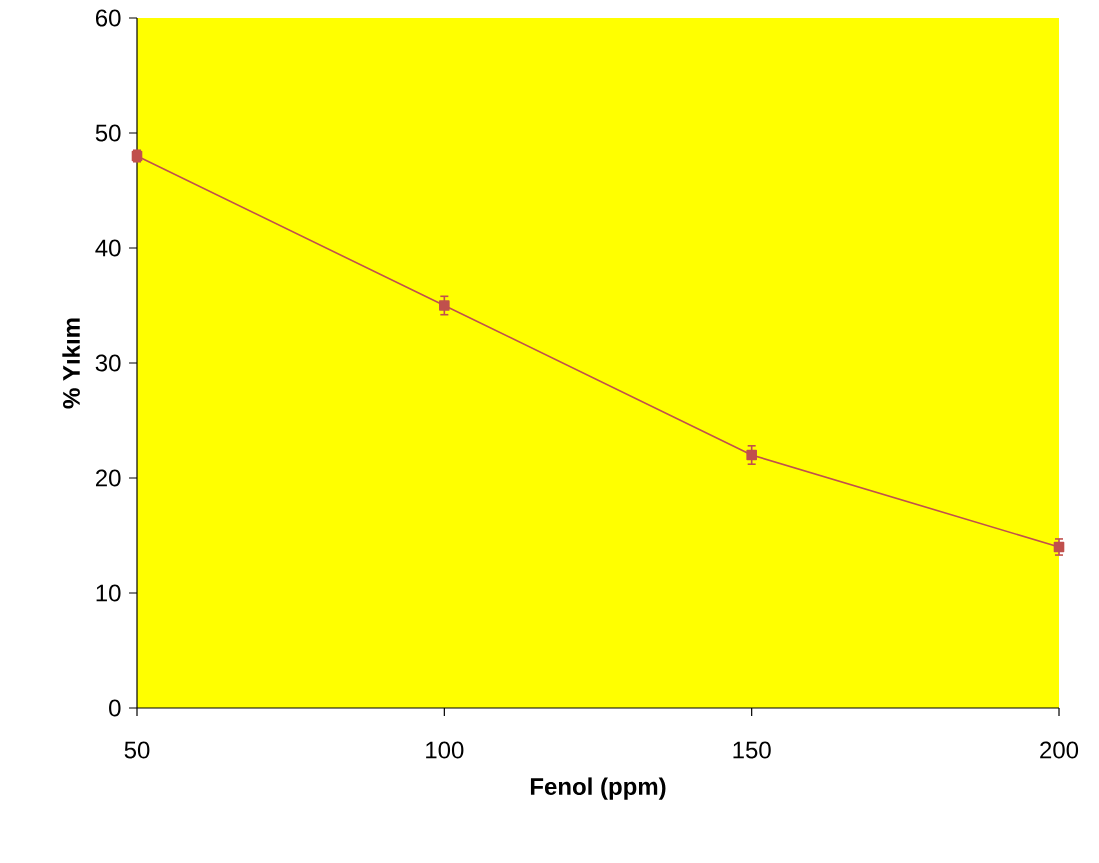 This screenshot has height=863, width=1099. I want to click on y-axis-title: % Yıkım, so click(71, 363).